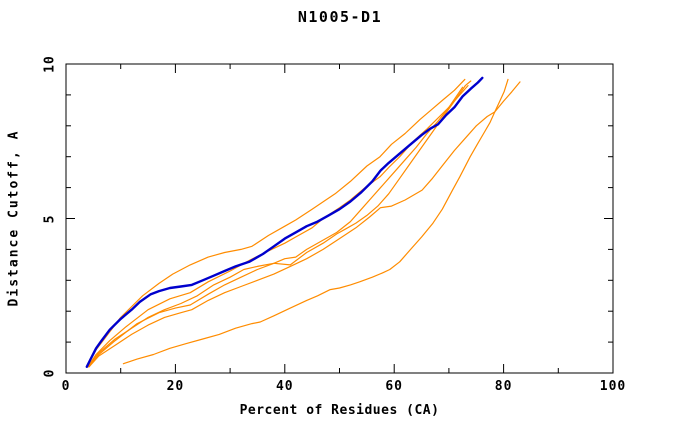  I want to click on y-tick-label: 5, so click(50, 218).